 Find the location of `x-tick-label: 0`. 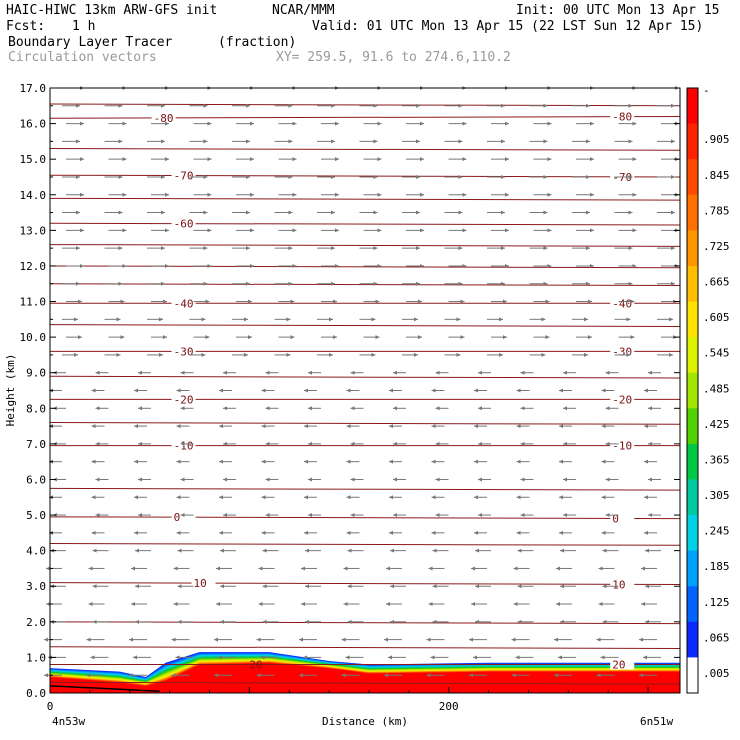

x-tick-label: 0 is located at coordinates (50, 706).